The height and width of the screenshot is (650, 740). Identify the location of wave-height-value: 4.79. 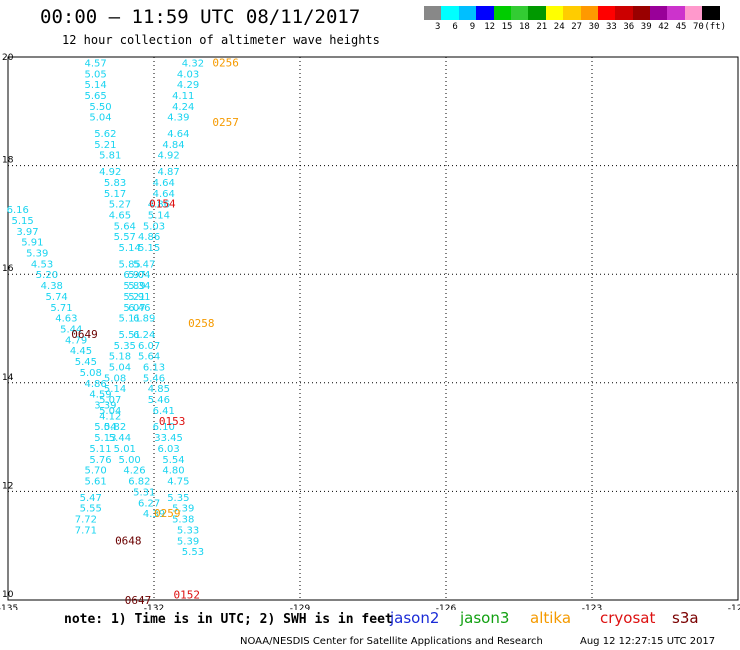
(76, 340).